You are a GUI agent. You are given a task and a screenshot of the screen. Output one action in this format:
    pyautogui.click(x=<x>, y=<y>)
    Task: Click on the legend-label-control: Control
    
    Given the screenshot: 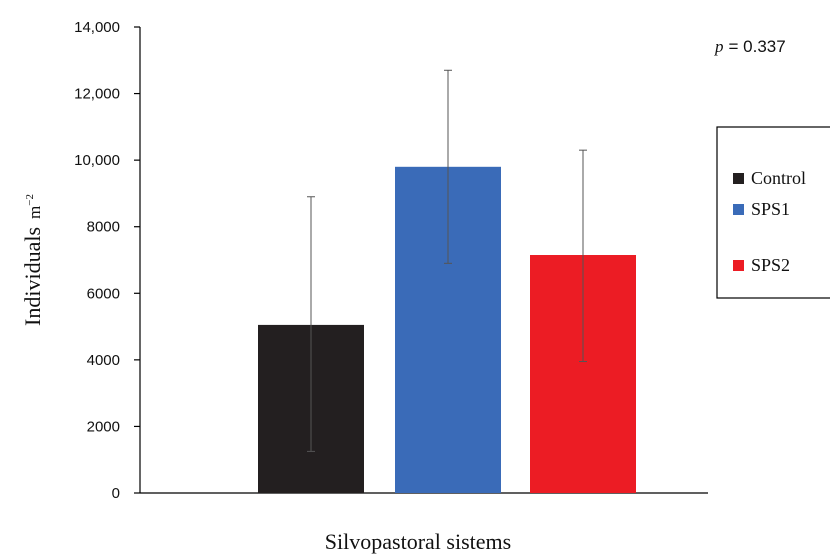 What is the action you would take?
    pyautogui.click(x=778, y=178)
    